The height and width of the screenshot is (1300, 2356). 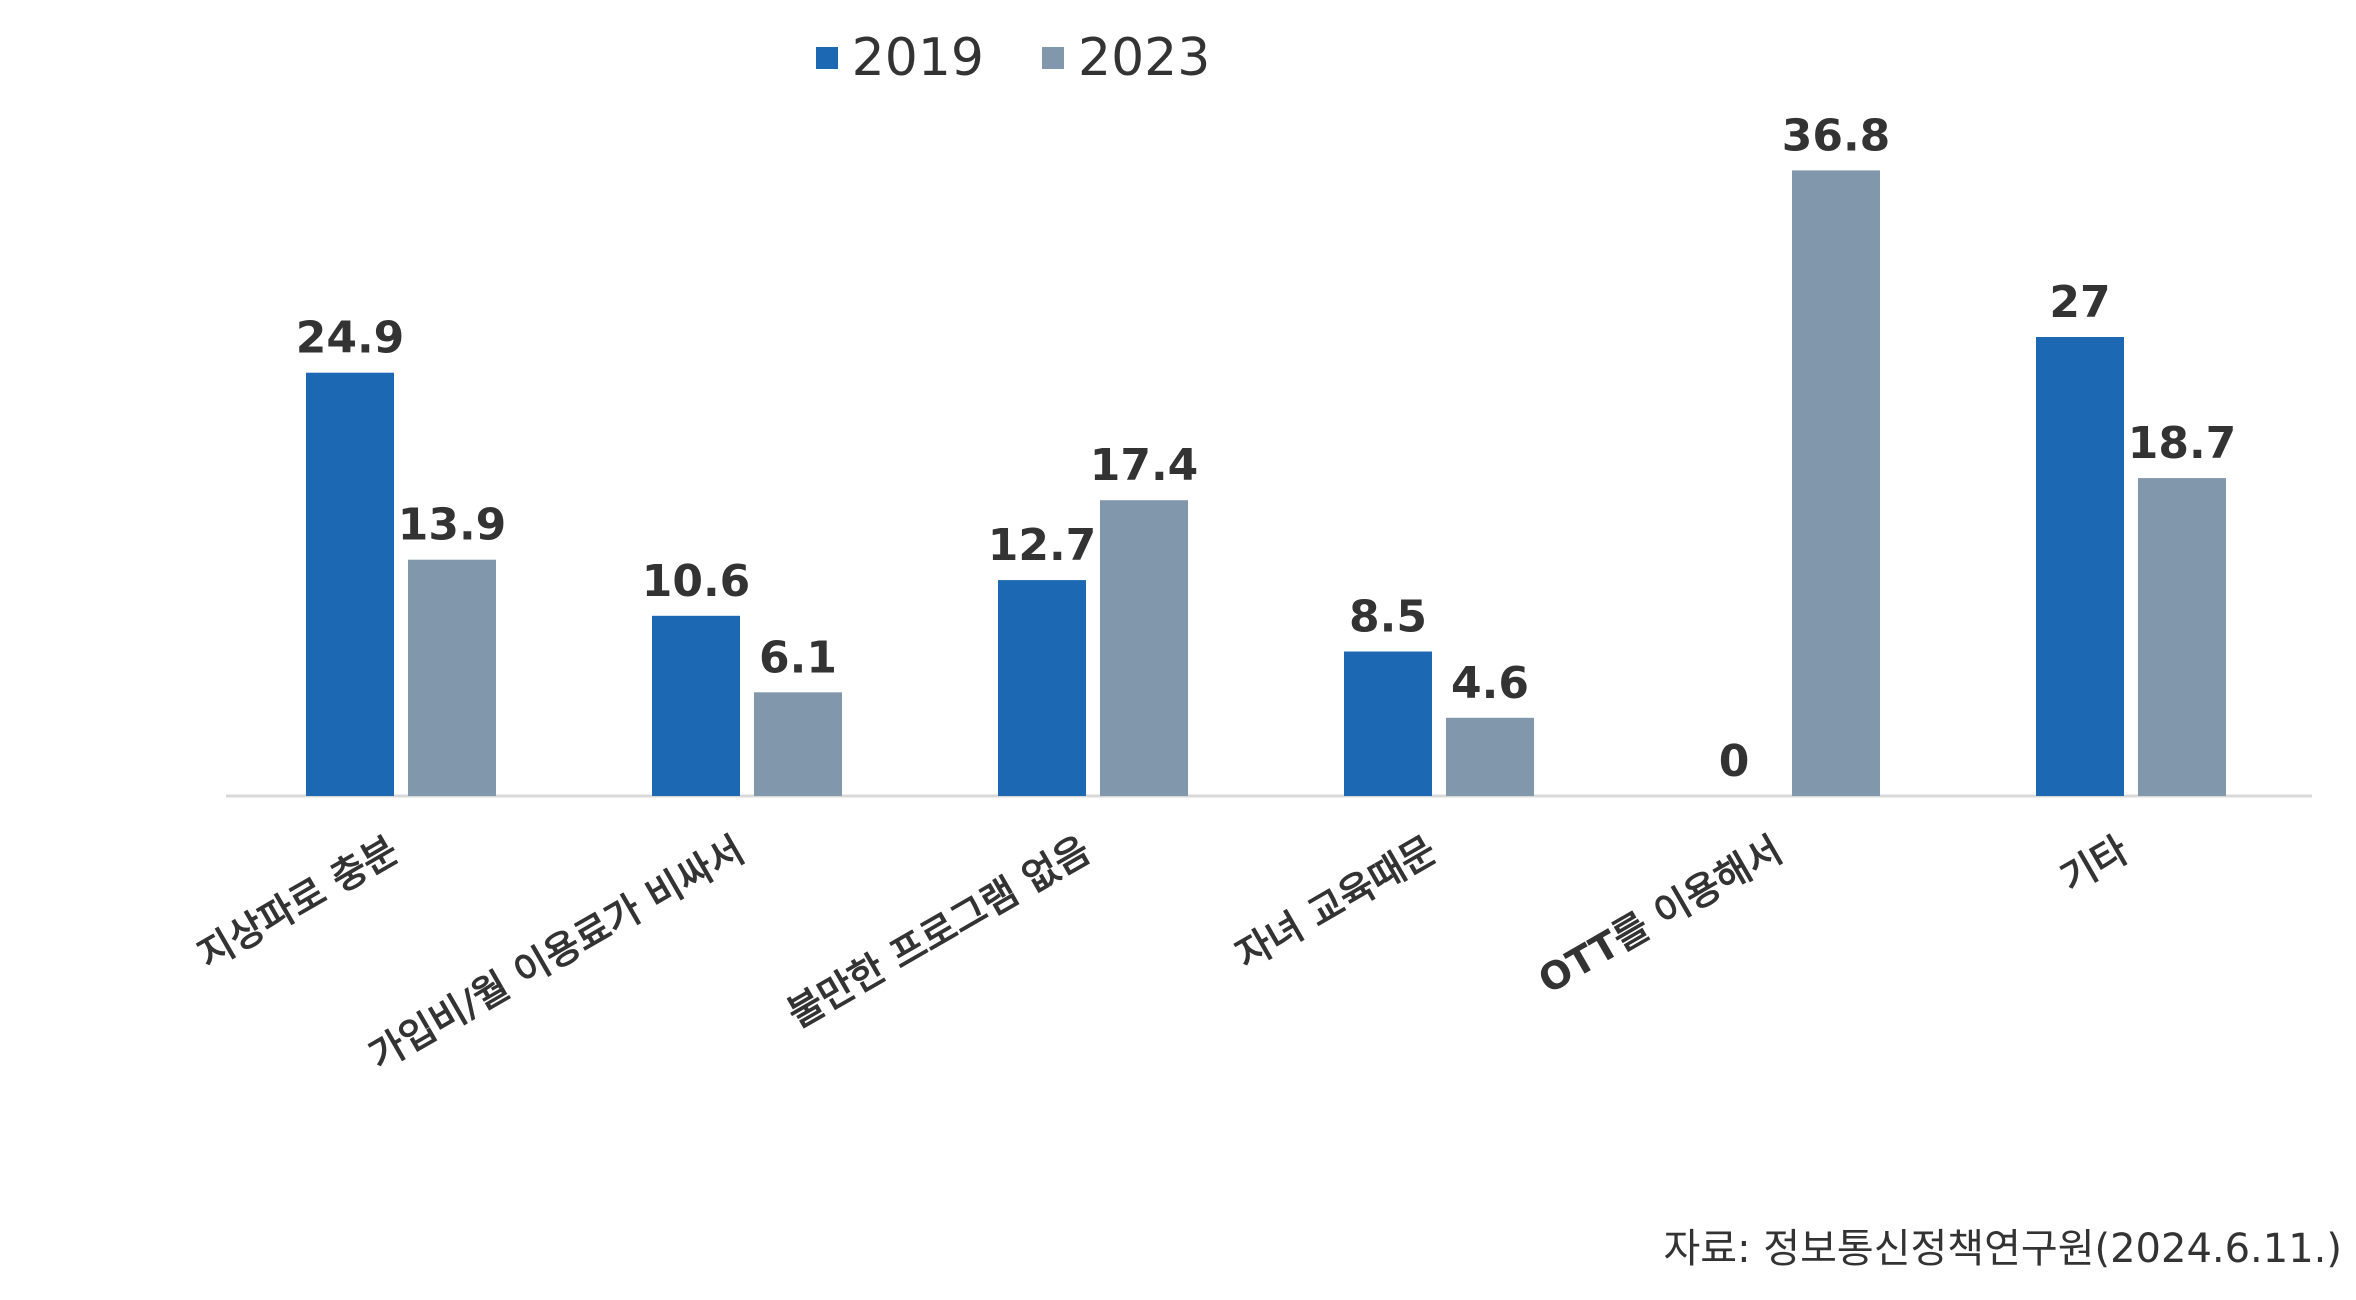 What do you see at coordinates (1734, 761) in the screenshot?
I see `data-label-2019-4: 0` at bounding box center [1734, 761].